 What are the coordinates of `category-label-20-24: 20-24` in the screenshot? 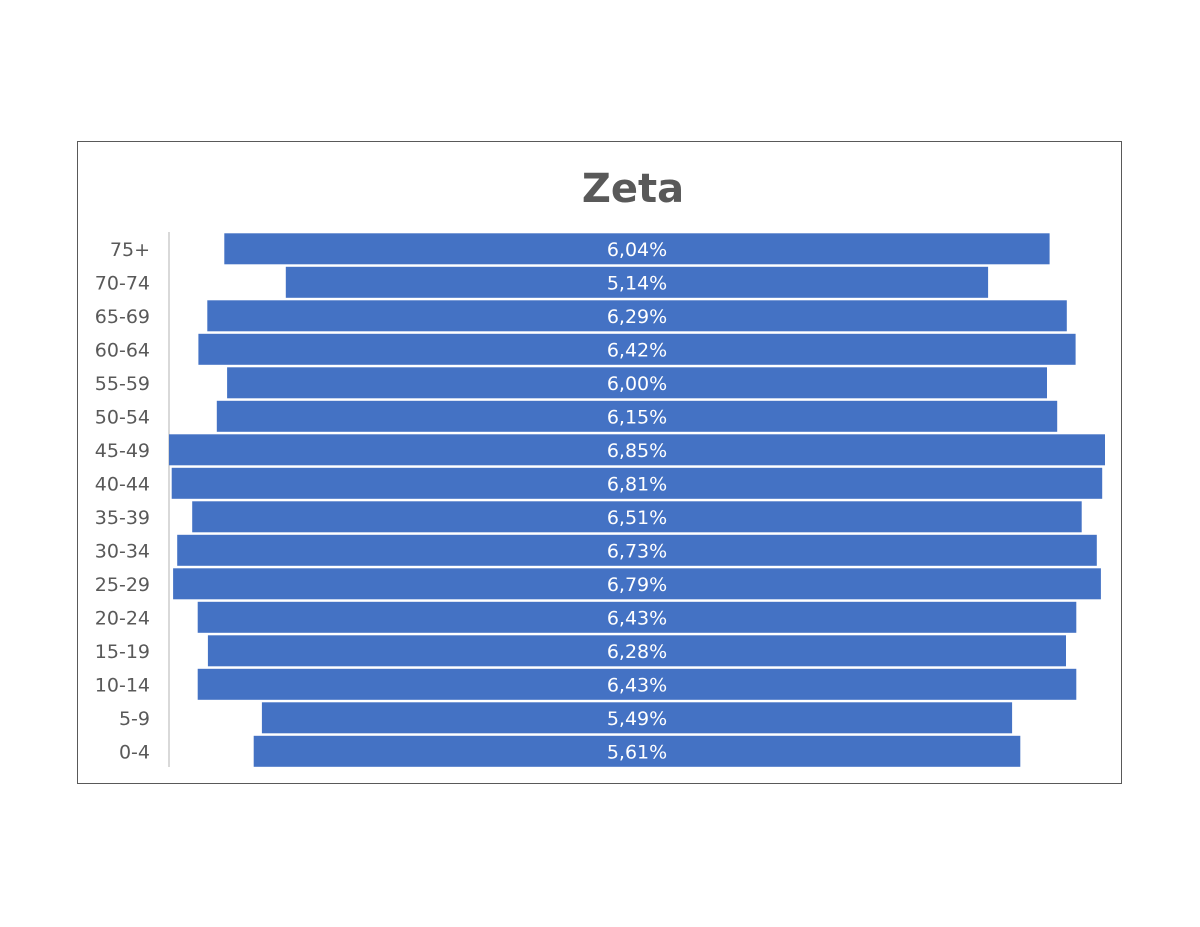 It's located at (122, 618).